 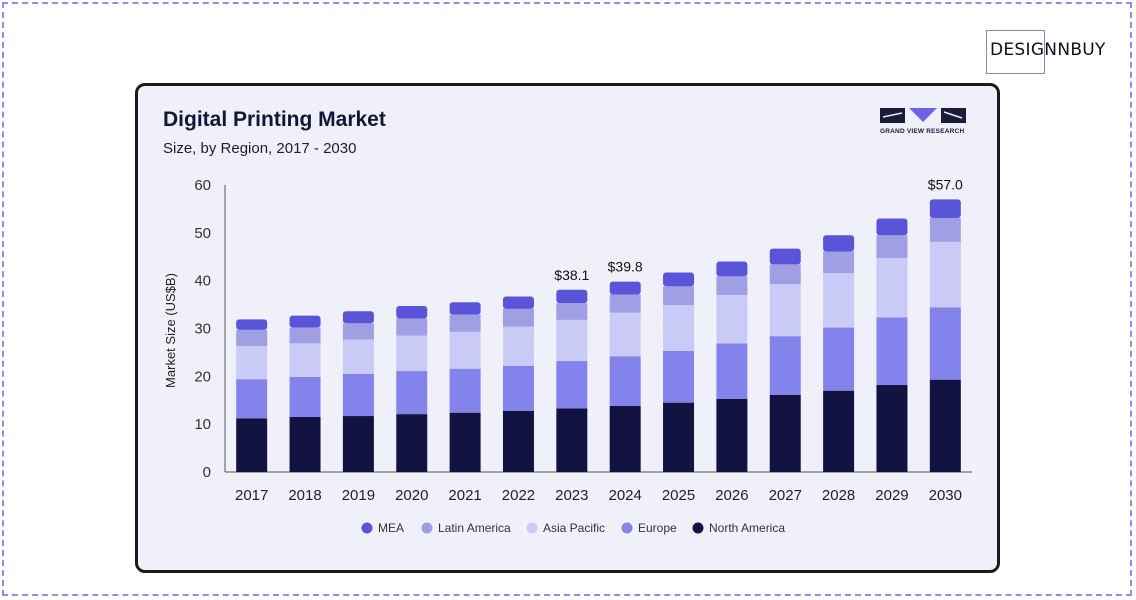 What do you see at coordinates (202, 424) in the screenshot?
I see `y-tick-label: 10` at bounding box center [202, 424].